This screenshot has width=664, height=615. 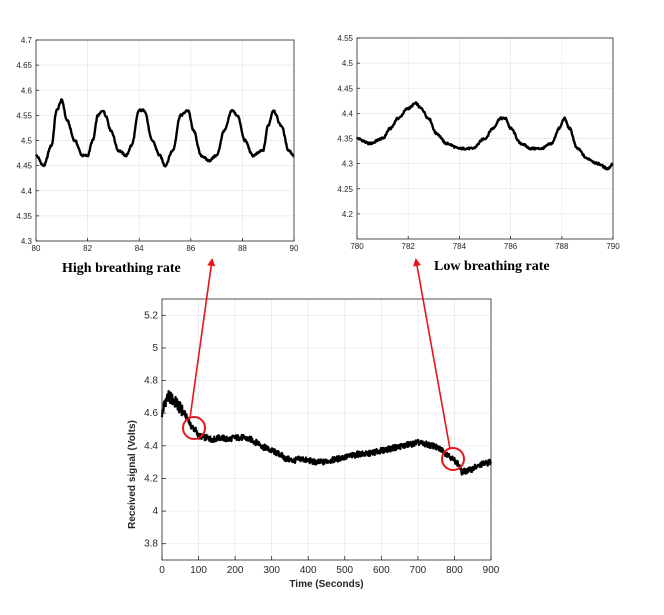 I want to click on highlight-circle-low, so click(x=453, y=459).